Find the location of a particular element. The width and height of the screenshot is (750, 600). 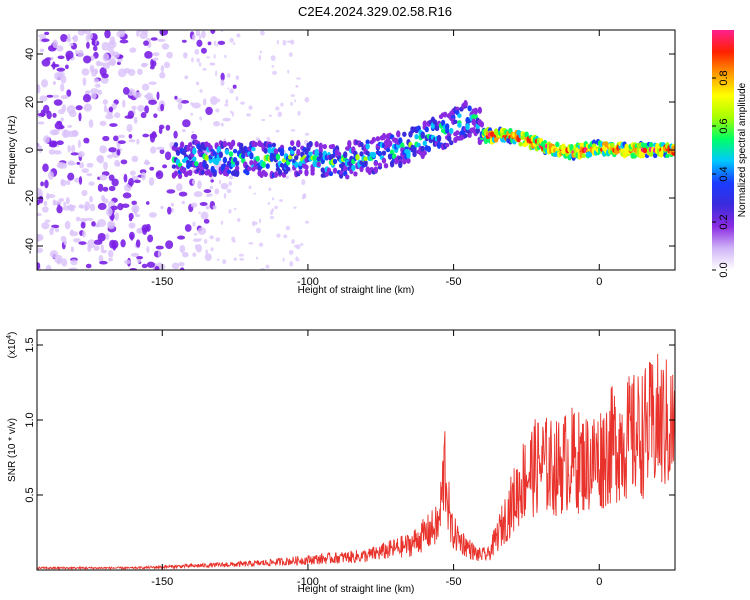

x-tick-label: -150 is located at coordinates (162, 582).